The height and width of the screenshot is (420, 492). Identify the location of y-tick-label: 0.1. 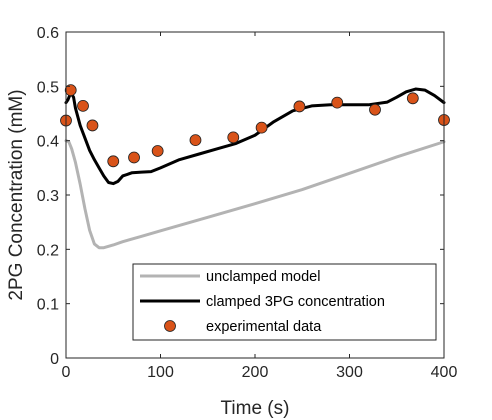
(48, 305).